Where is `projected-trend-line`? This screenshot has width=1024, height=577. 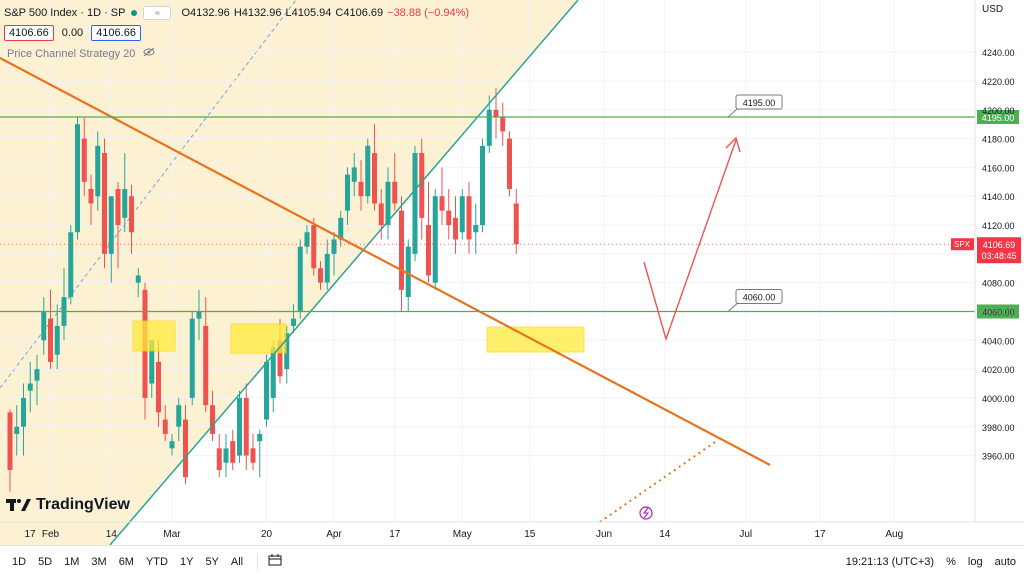
projected-trend-line is located at coordinates (659, 481).